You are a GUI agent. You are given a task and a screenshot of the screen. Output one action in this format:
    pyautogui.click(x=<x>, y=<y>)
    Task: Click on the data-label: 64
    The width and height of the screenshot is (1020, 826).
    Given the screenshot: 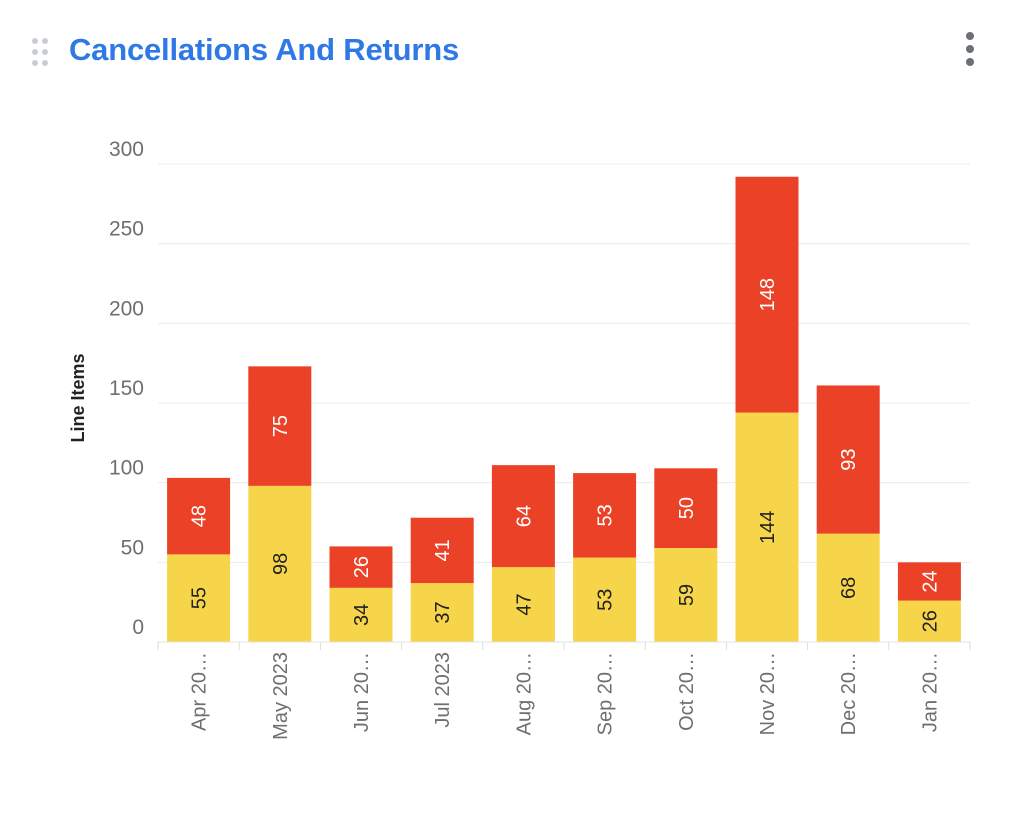 What is the action you would take?
    pyautogui.click(x=524, y=516)
    